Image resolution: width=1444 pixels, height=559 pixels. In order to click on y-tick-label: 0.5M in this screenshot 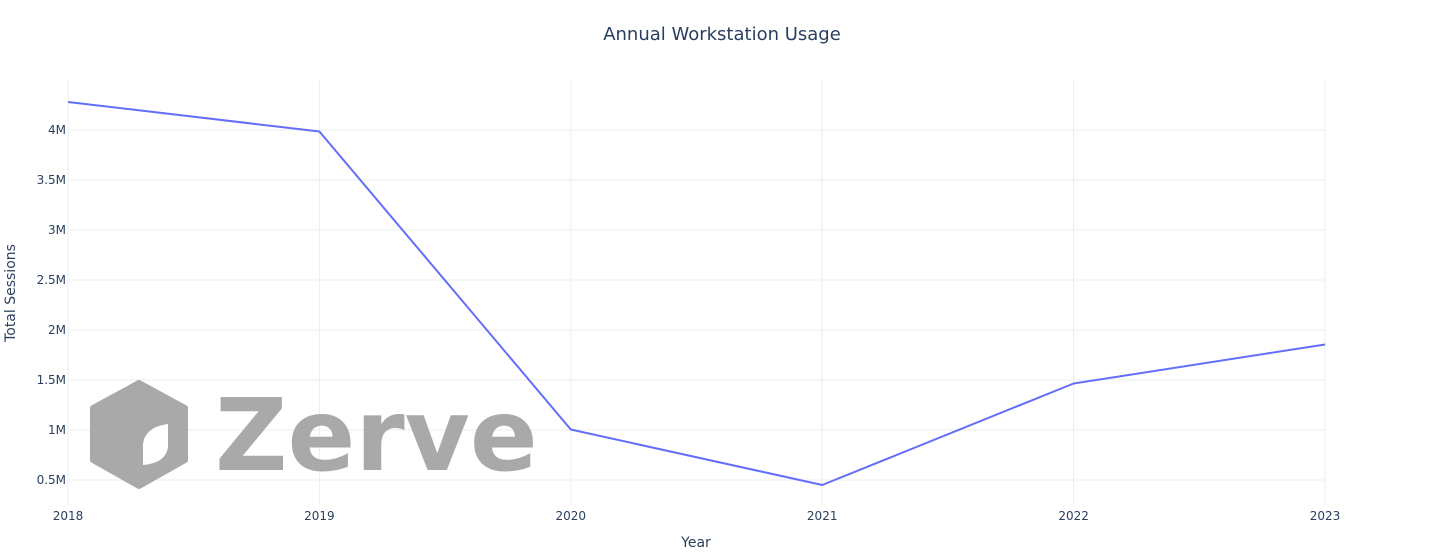, I will do `click(51, 480)`.